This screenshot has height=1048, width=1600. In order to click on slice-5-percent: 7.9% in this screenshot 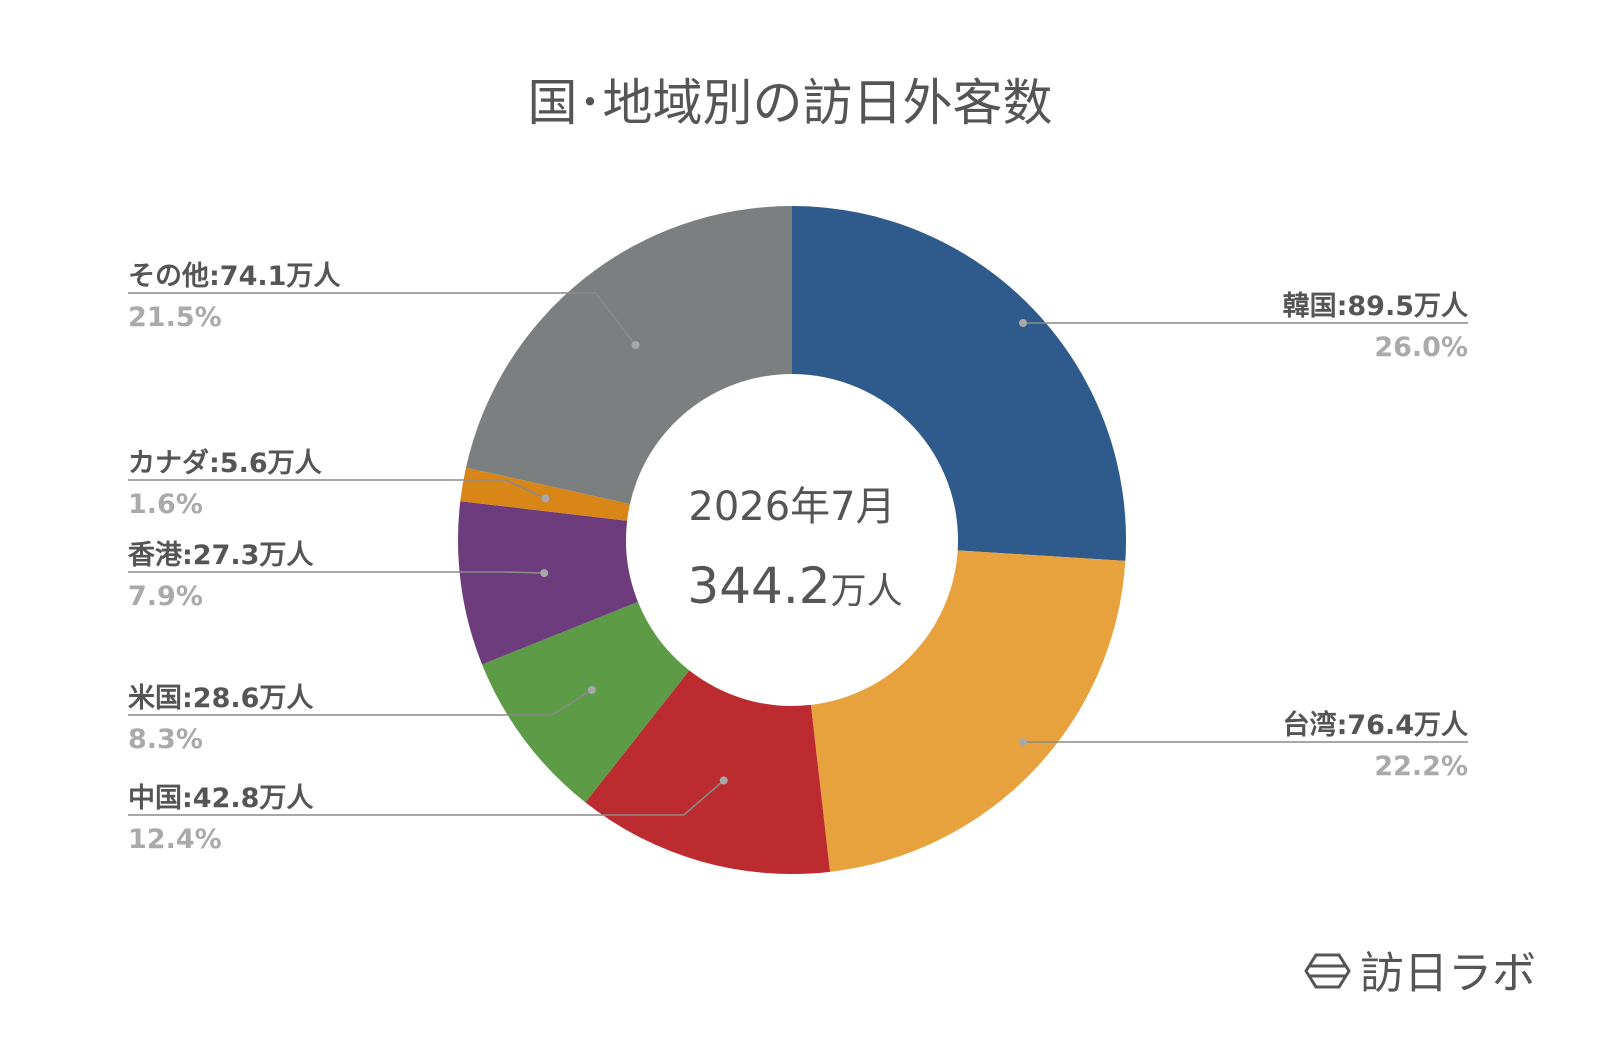, I will do `click(165, 596)`.